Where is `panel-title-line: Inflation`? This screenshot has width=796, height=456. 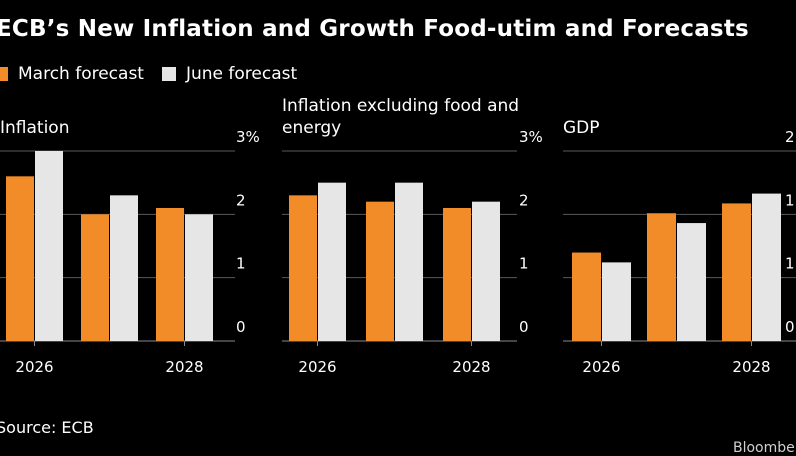 panel-title-line: Inflation is located at coordinates (34, 128).